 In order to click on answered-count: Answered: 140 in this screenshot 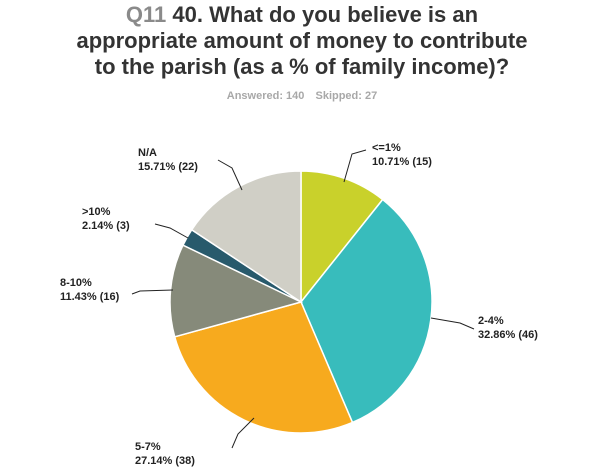, I will do `click(265, 96)`.